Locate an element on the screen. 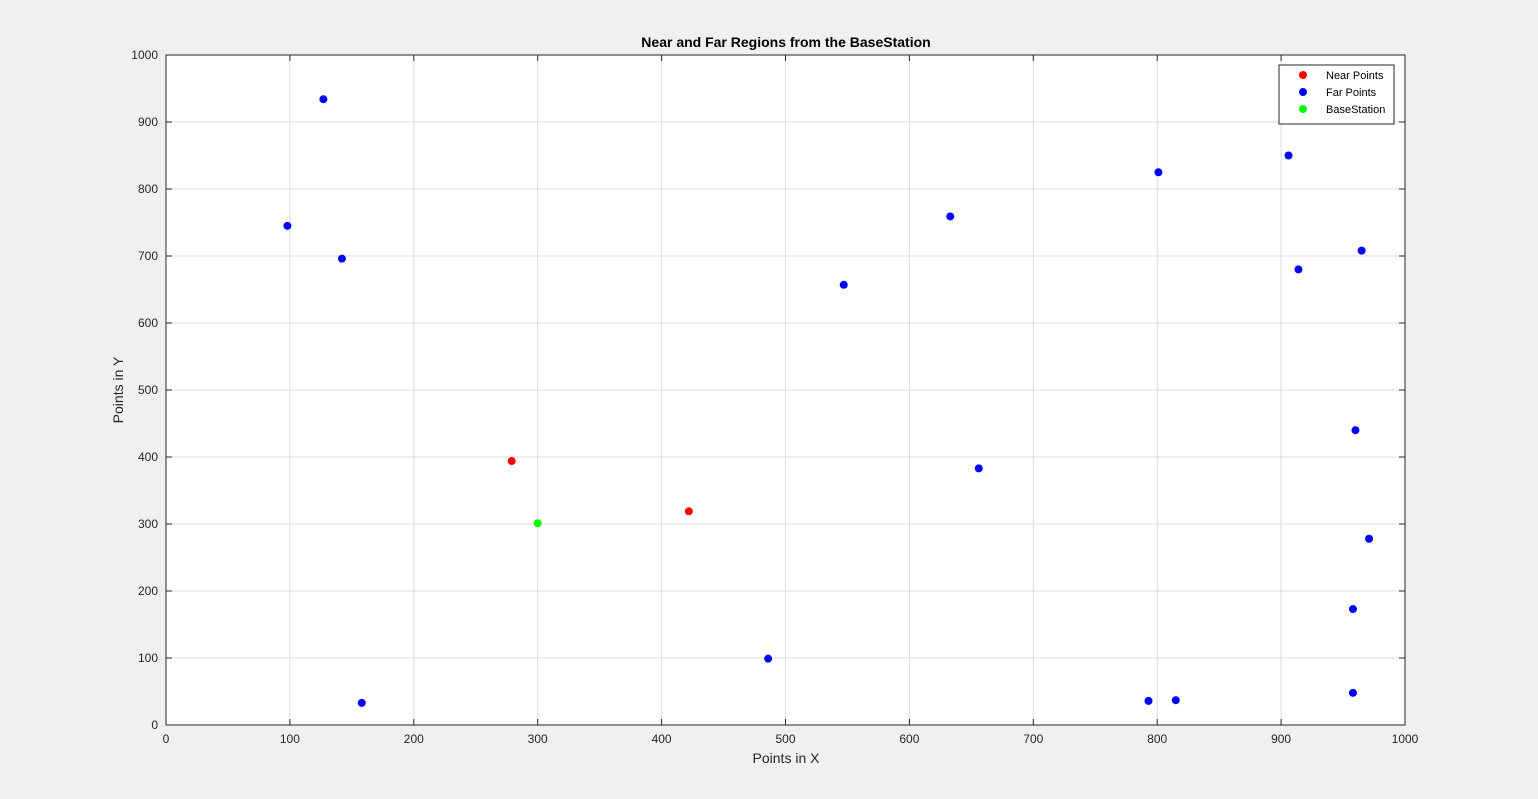  y-tick-label: 100 is located at coordinates (148, 658).